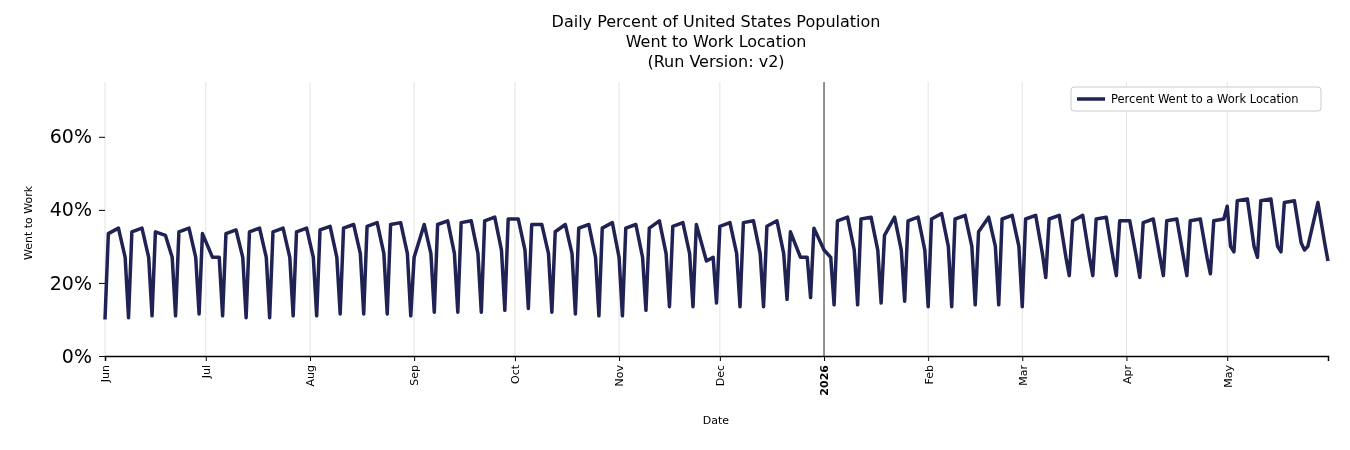 Image resolution: width=1350 pixels, height=450 pixels. I want to click on y-tick-label: 40%, so click(70, 209).